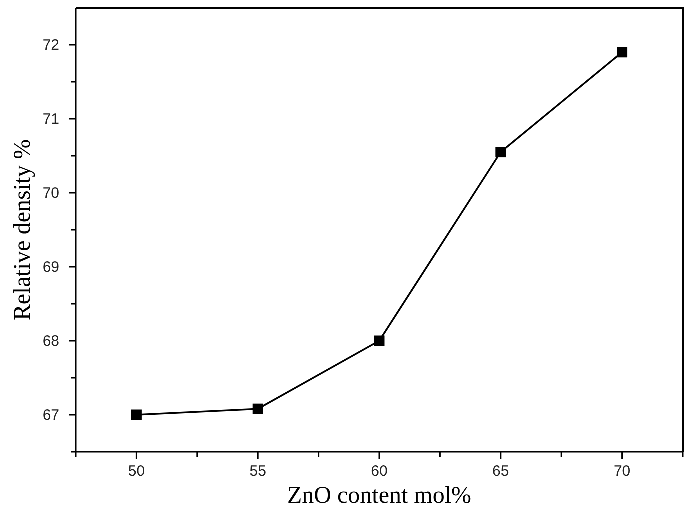 The image size is (686, 517). I want to click on y-tick-label: 67, so click(51, 415).